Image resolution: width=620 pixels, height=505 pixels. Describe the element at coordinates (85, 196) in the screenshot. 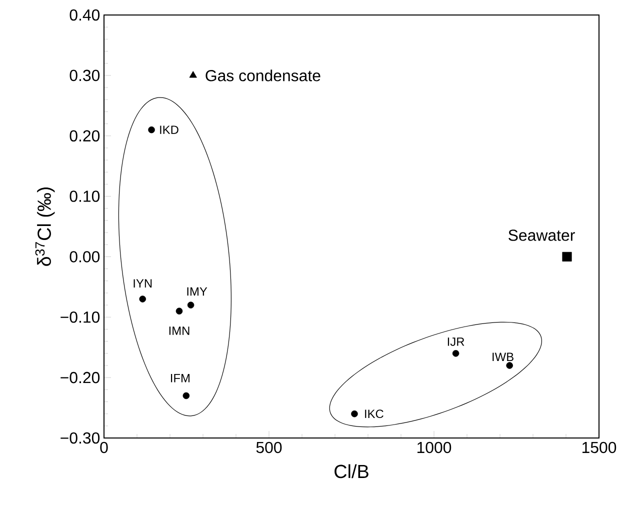

I see `y-tick-label: 0.10` at that location.